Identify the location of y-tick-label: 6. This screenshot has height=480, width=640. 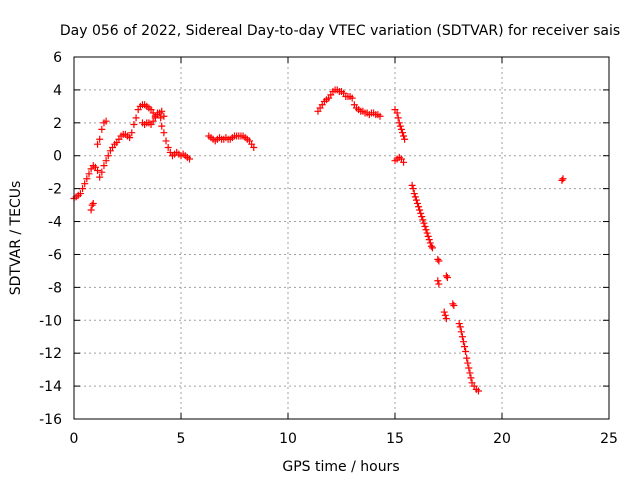
(57, 58).